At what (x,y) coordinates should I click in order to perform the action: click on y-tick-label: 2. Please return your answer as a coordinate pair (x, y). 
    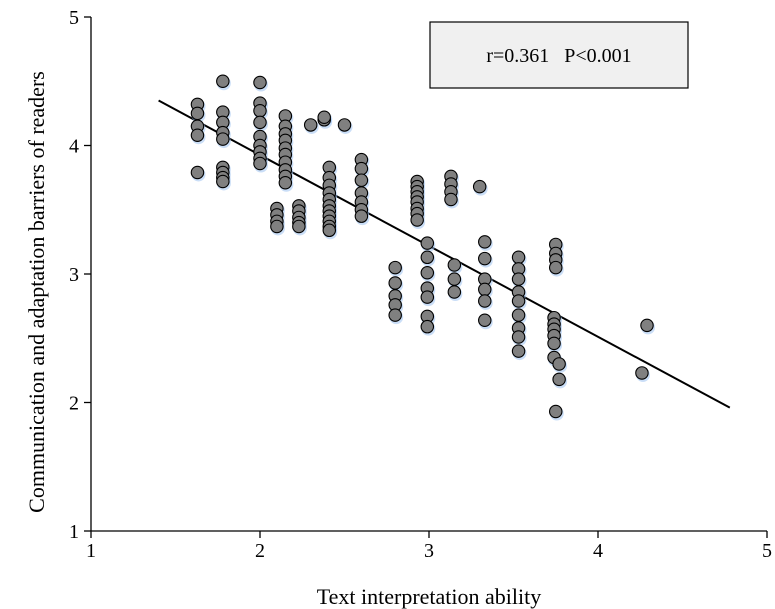
    Looking at the image, I should click on (74, 404).